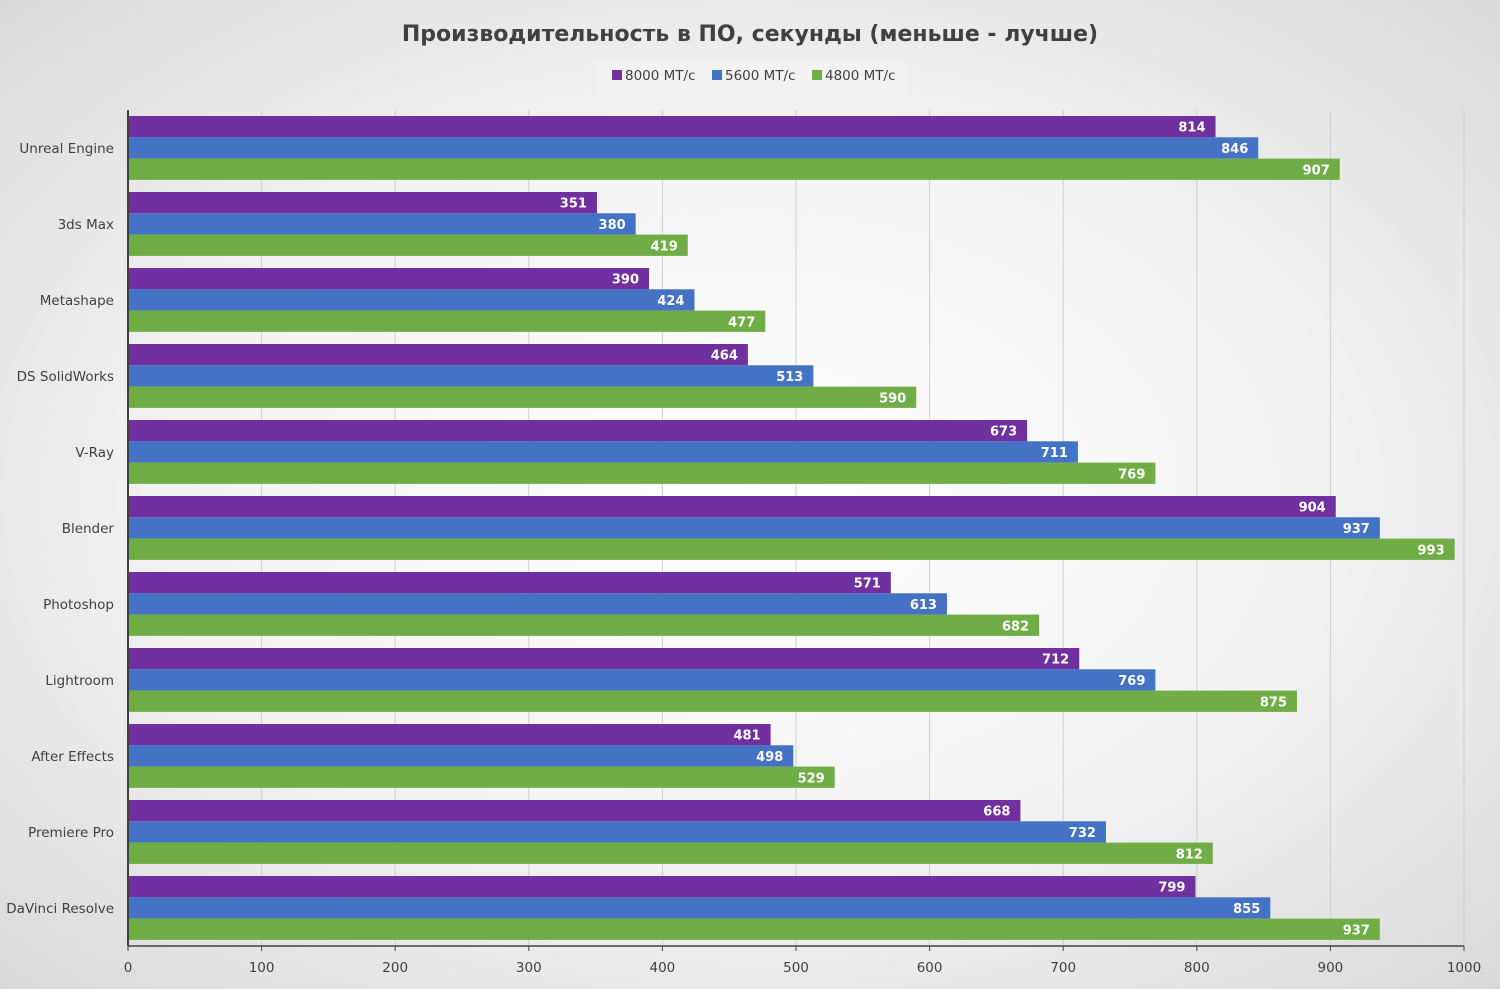 This screenshot has width=1500, height=989. What do you see at coordinates (1246, 909) in the screenshot?
I see `data-label: 855` at bounding box center [1246, 909].